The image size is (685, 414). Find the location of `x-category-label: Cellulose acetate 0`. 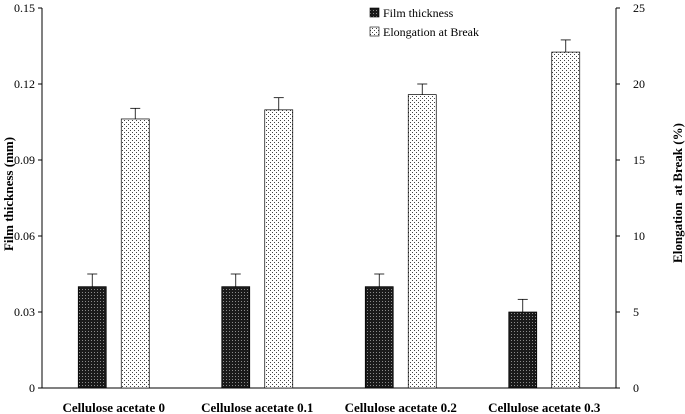

x-category-label: Cellulose acetate 0 is located at coordinates (113, 407).